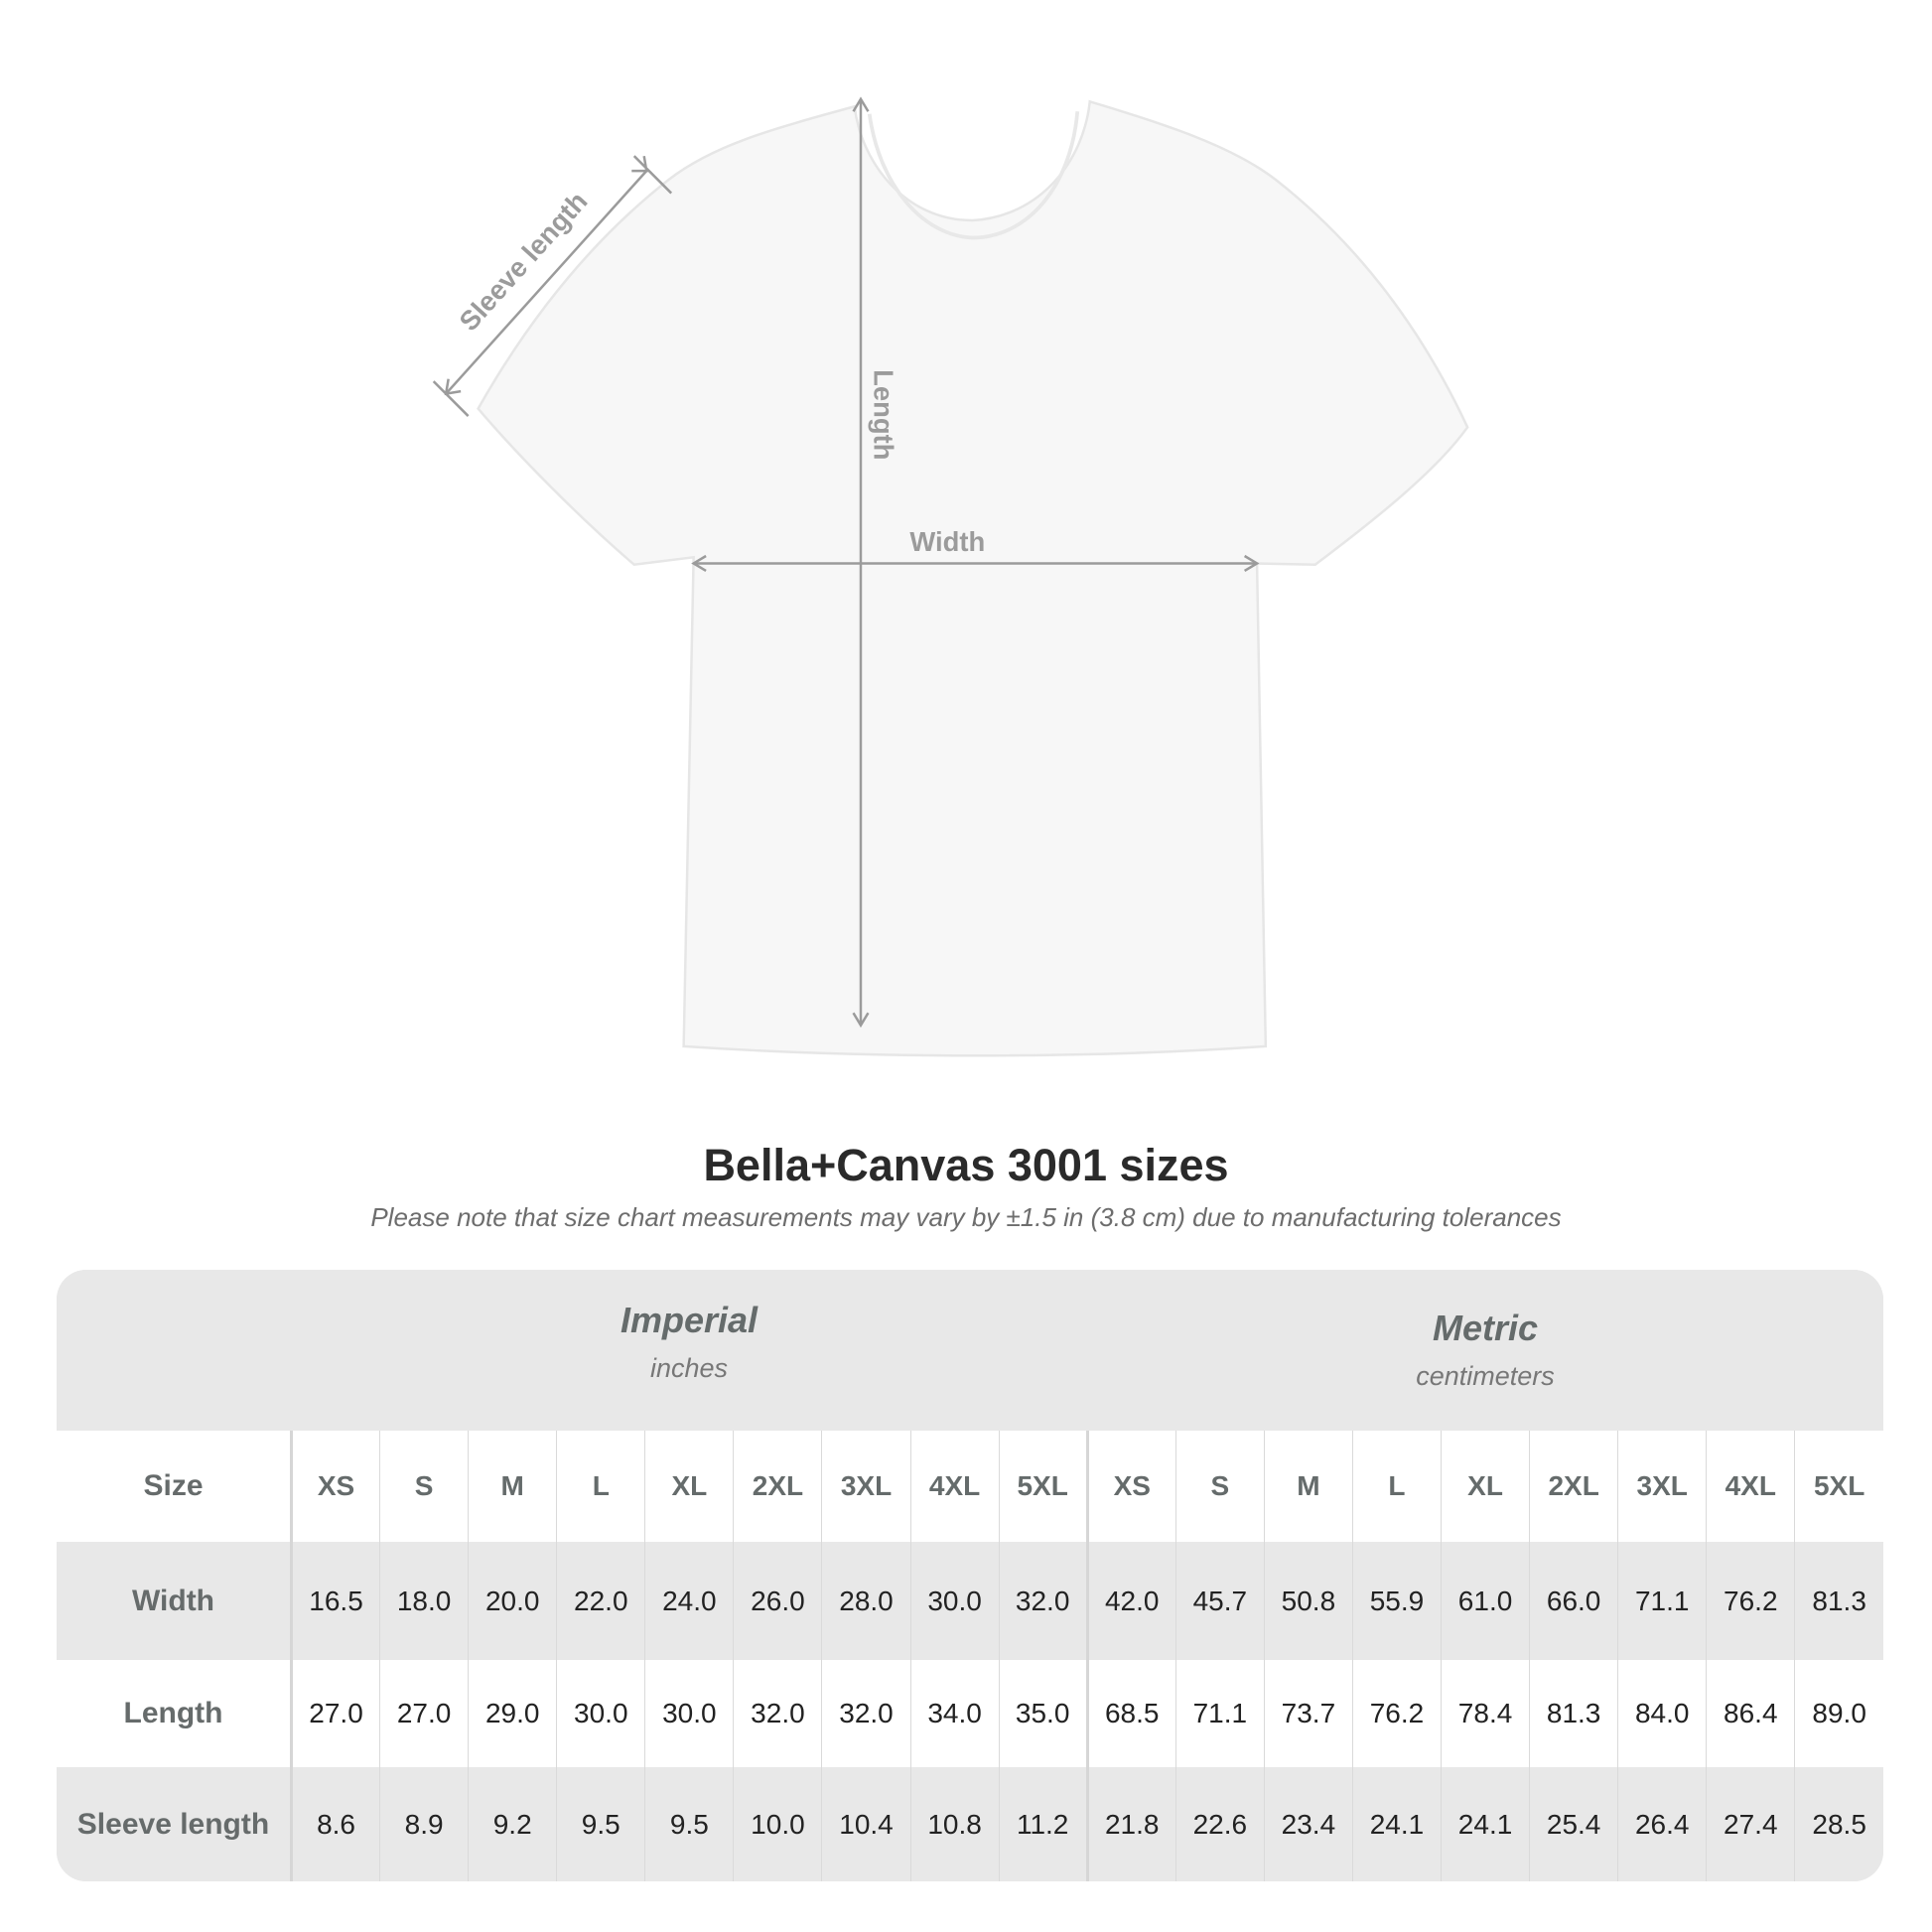 This screenshot has width=1932, height=1932. Describe the element at coordinates (1573, 1486) in the screenshot. I see `metric-size-2xl: 2XL` at that location.